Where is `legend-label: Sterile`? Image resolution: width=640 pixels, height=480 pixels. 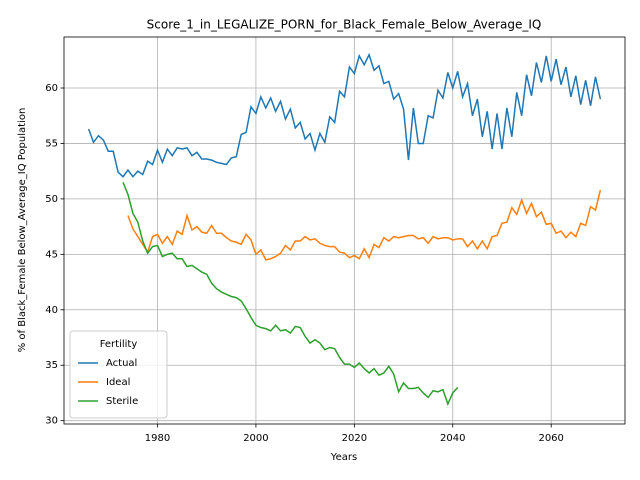 legend-label: Sterile is located at coordinates (122, 401).